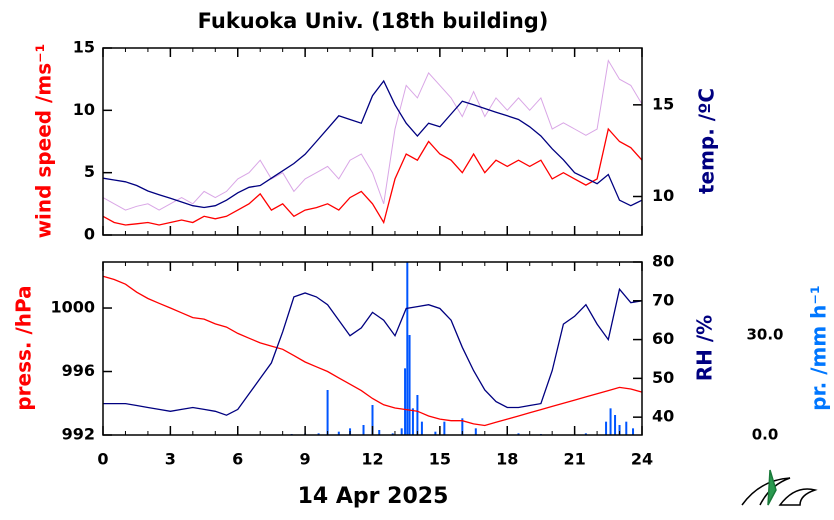 The image size is (834, 520). What do you see at coordinates (663, 299) in the screenshot?
I see `y2-tick-label: 70` at bounding box center [663, 299].